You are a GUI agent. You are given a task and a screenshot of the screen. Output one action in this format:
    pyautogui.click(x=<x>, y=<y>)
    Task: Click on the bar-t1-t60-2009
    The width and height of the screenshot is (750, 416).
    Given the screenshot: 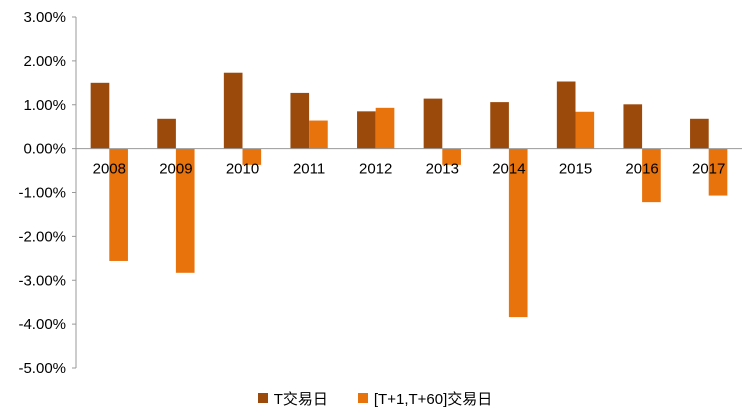 What is the action you would take?
    pyautogui.click(x=185, y=210)
    